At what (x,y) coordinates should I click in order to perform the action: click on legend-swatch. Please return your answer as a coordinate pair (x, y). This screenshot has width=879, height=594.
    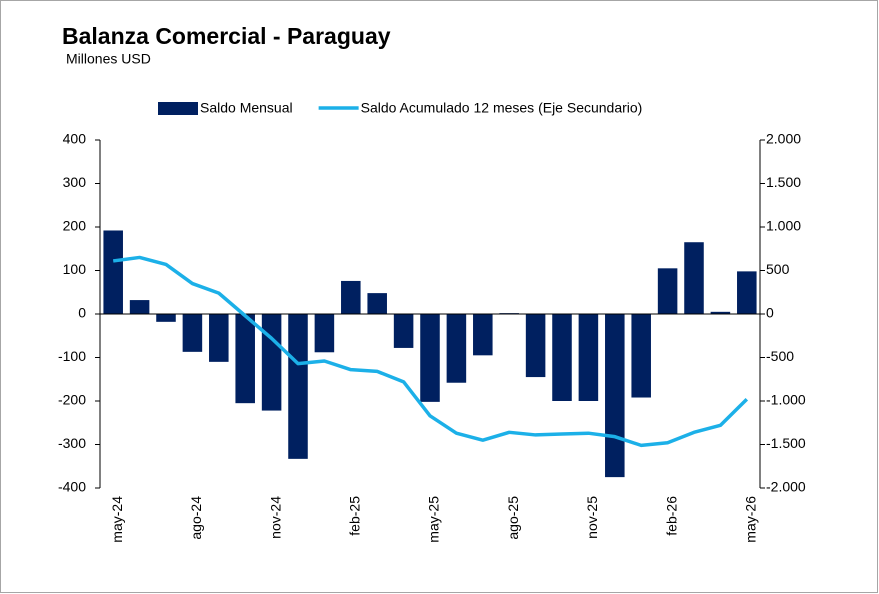
    Looking at the image, I should click on (178, 108).